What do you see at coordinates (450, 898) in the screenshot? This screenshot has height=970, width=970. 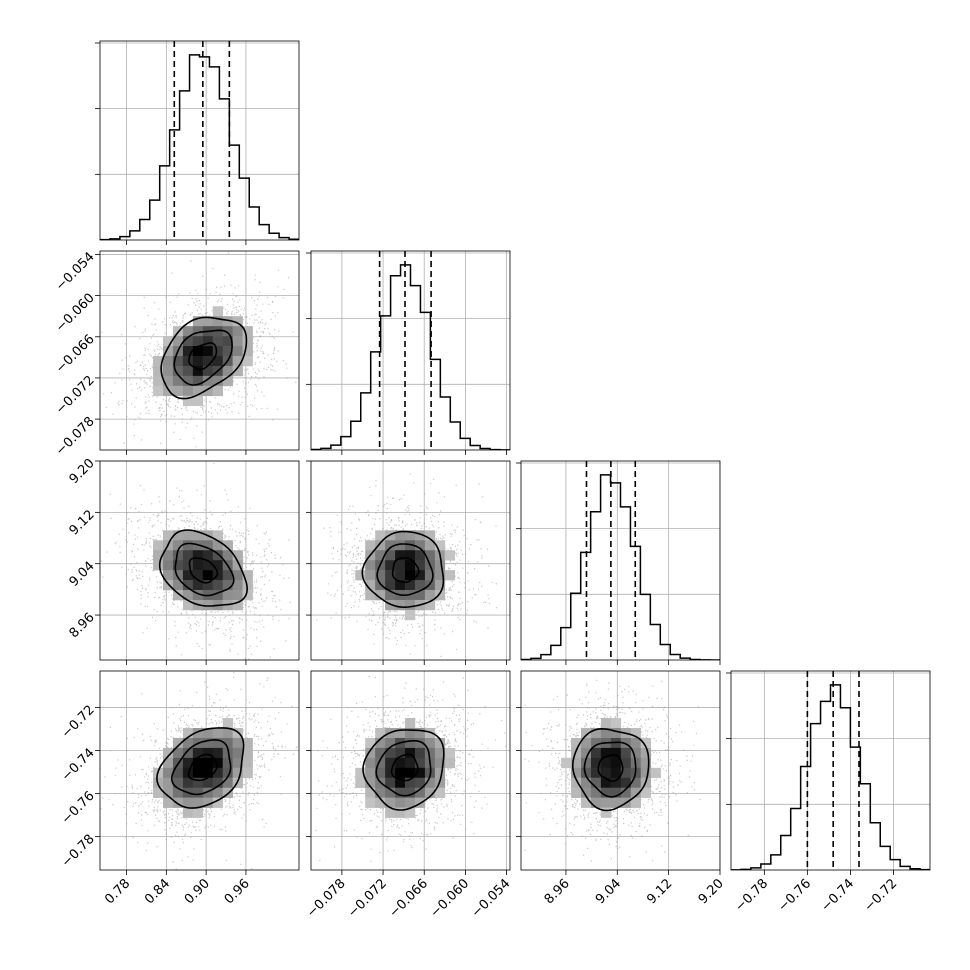 I see `x-tick-label: −0.060` at bounding box center [450, 898].